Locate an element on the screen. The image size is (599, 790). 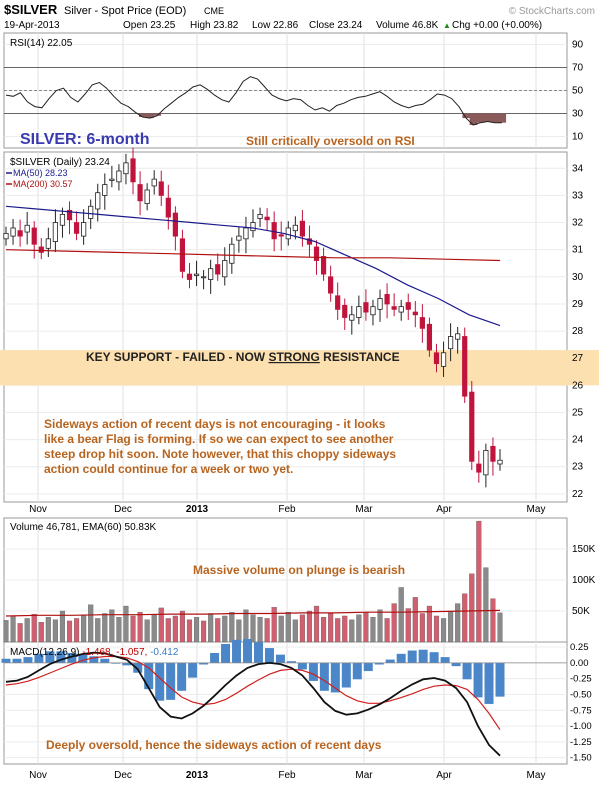
macd-tick-label: -1.50 is located at coordinates (581, 758).